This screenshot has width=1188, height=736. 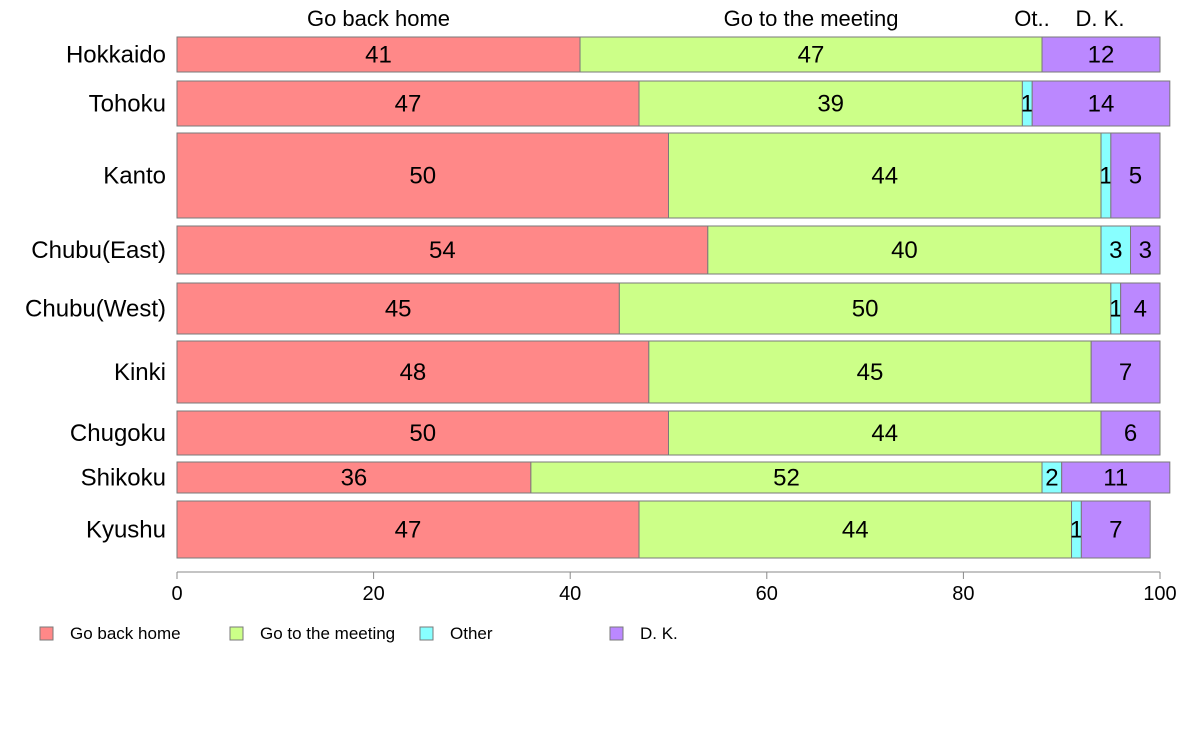 What do you see at coordinates (963, 594) in the screenshot?
I see `x-tick-label: 80` at bounding box center [963, 594].